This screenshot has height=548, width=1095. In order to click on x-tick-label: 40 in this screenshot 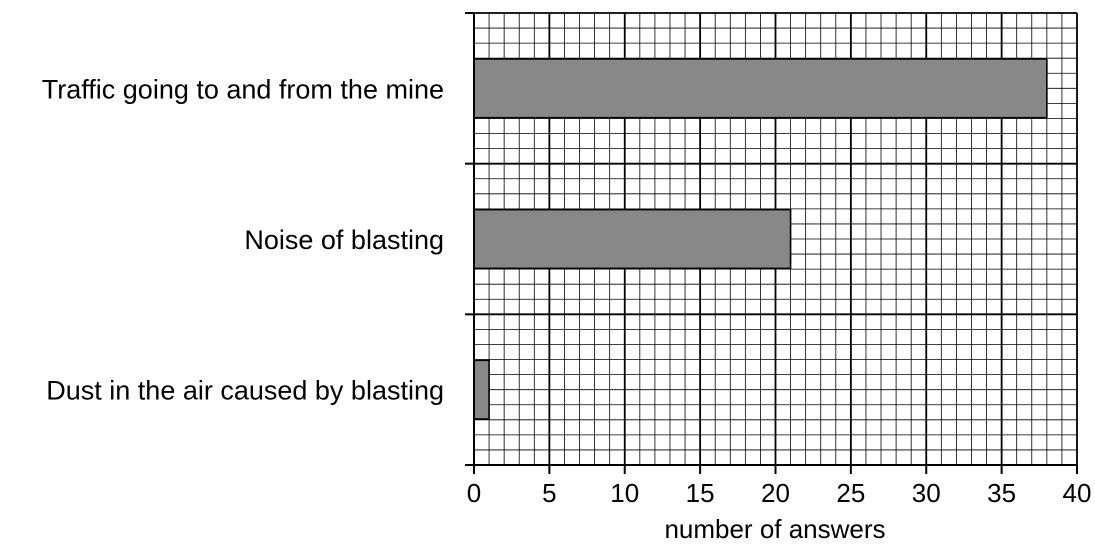, I will do `click(1077, 493)`.